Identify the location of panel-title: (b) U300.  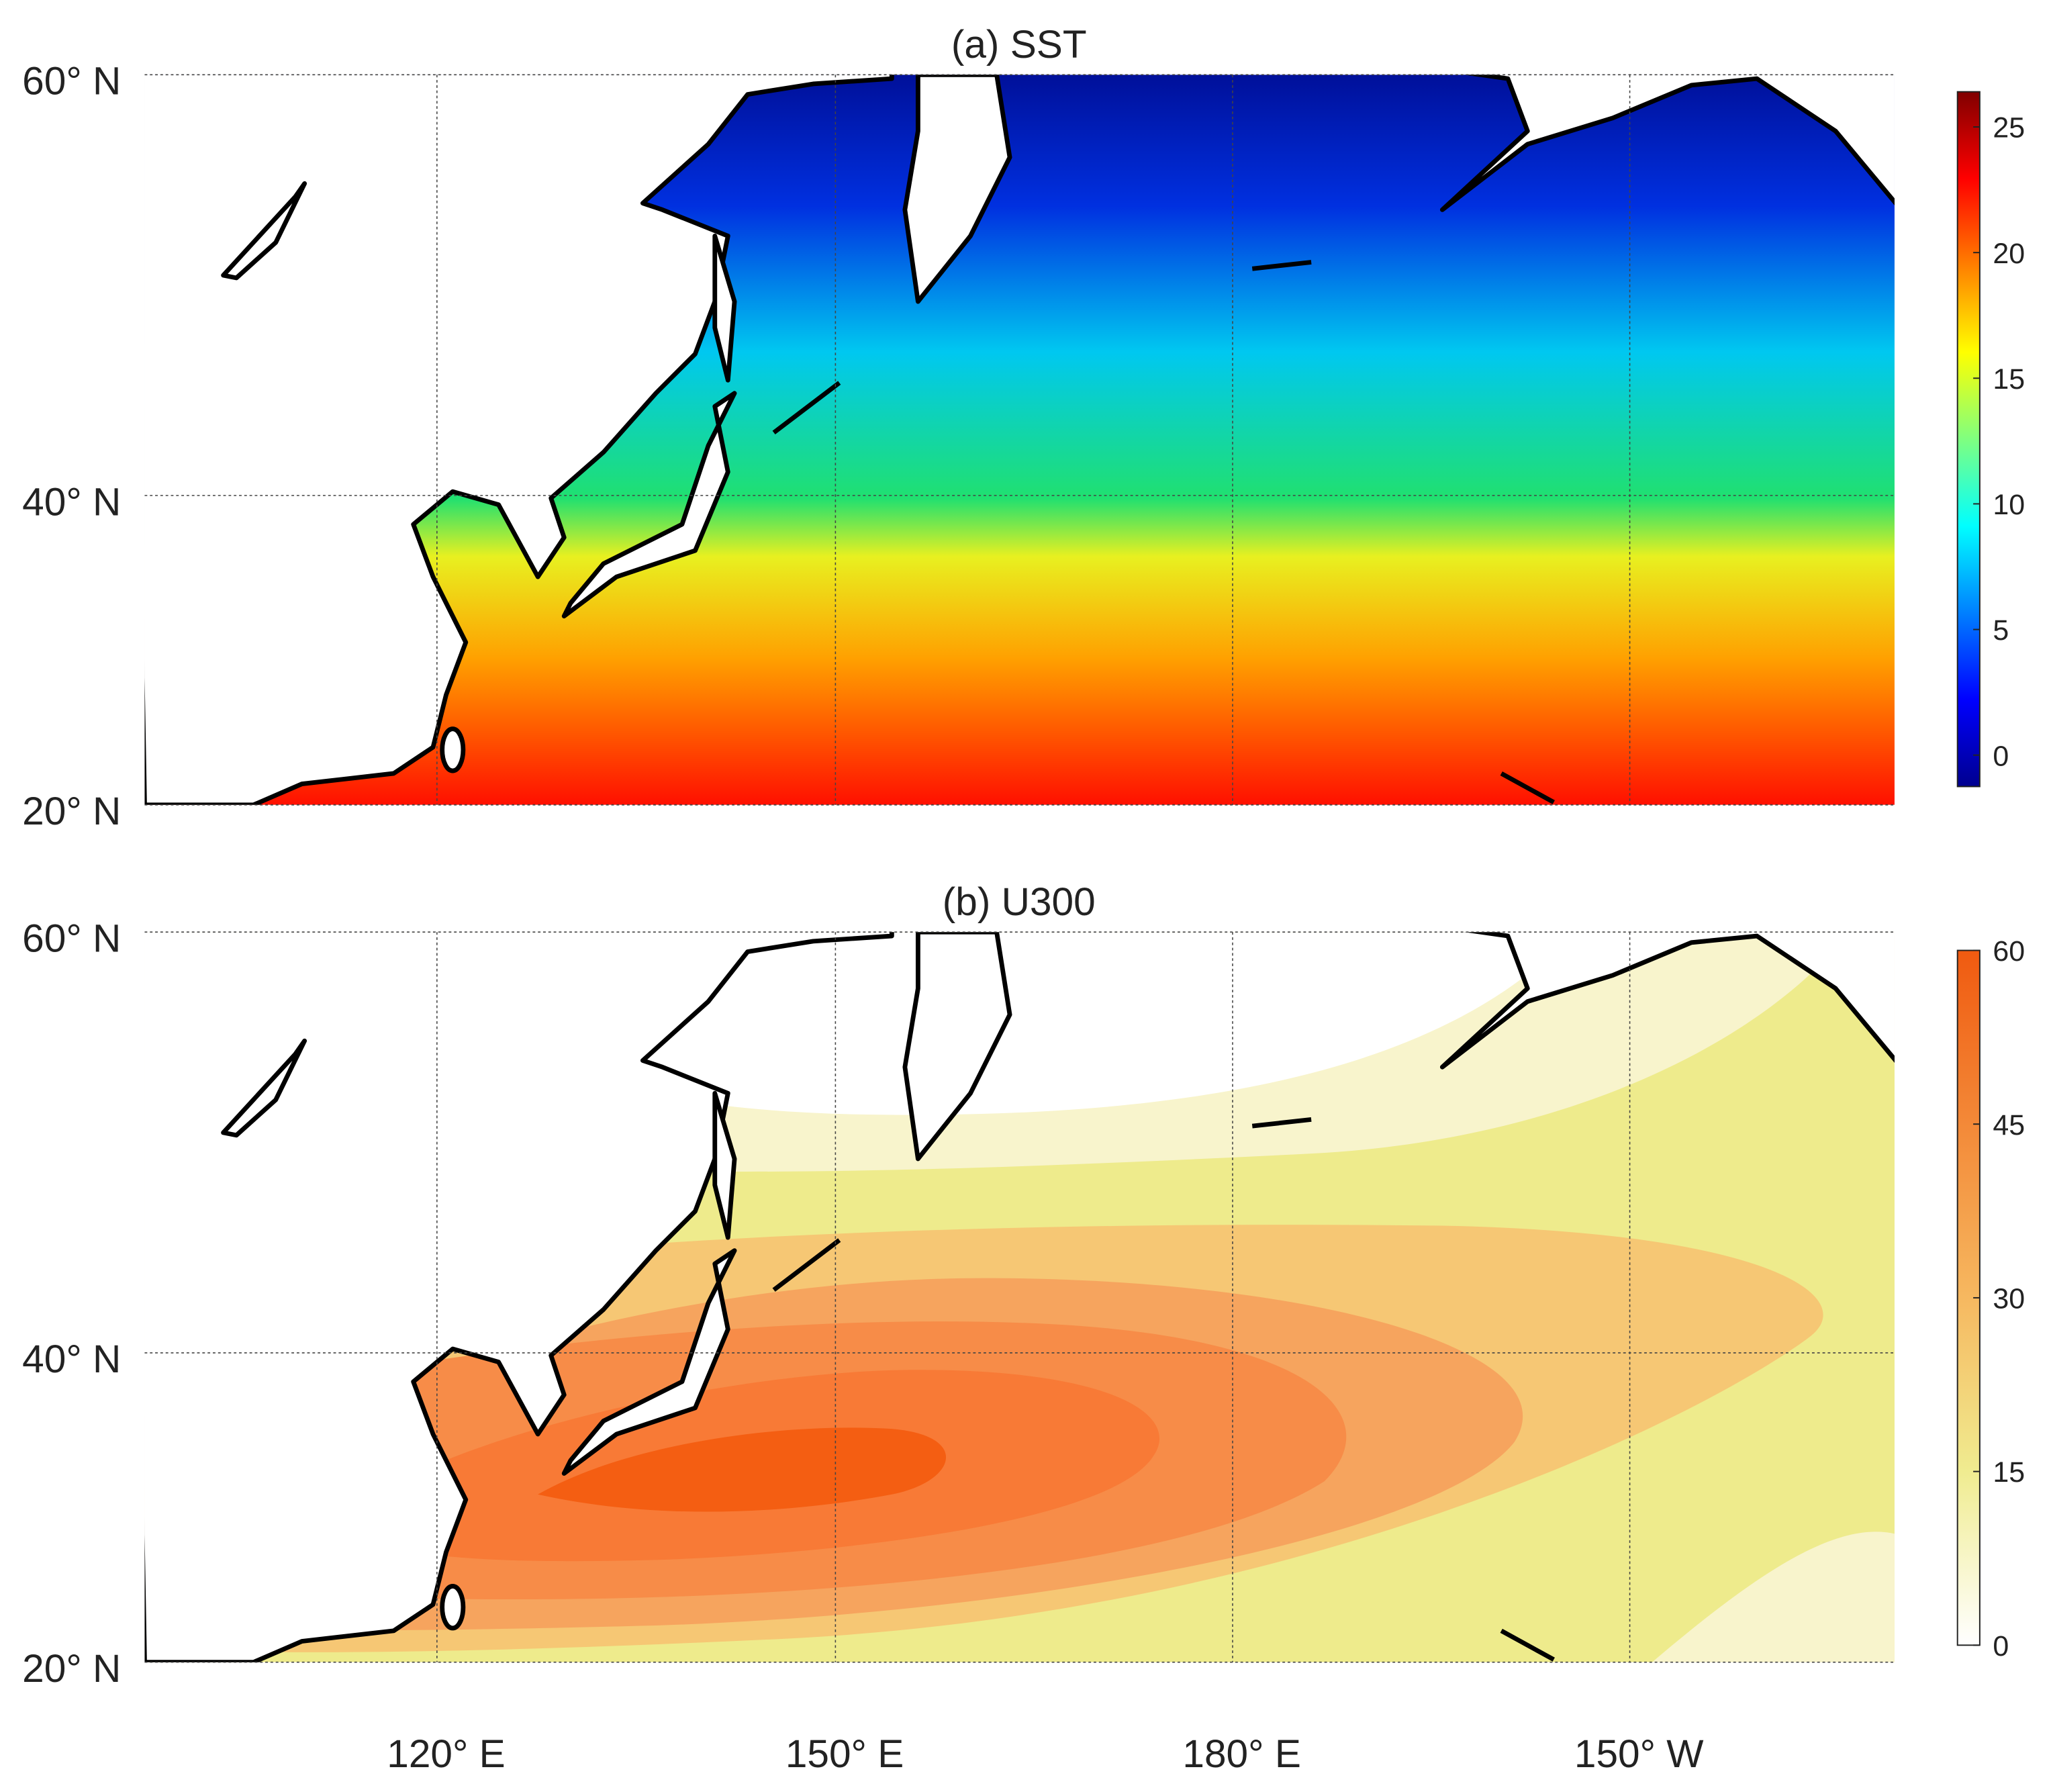
(1020, 902).